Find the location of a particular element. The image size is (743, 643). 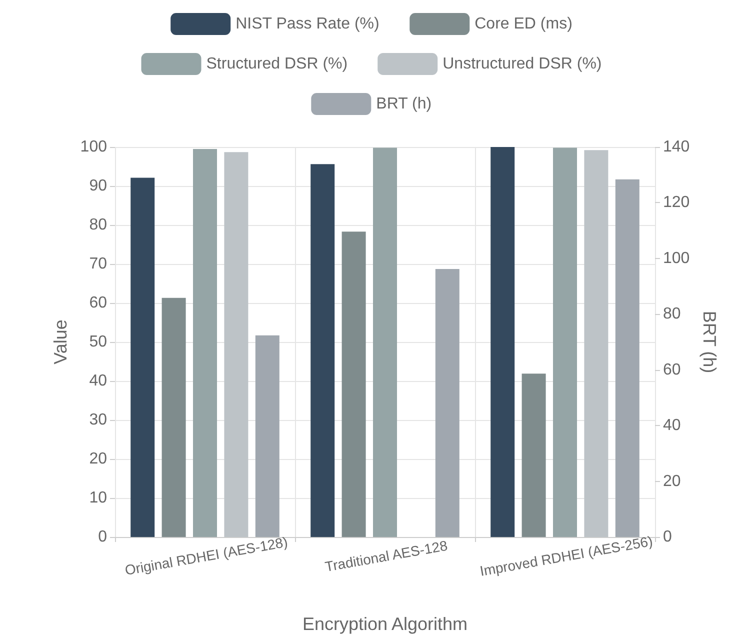

legend-label: Unstructured DSR (%) is located at coordinates (522, 64).